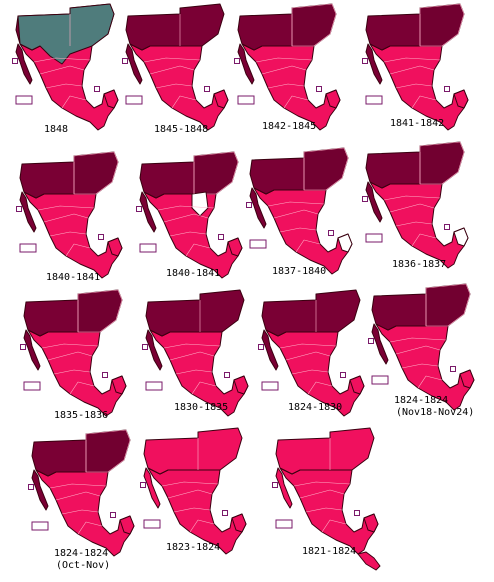 This screenshot has width=494, height=582. Describe the element at coordinates (200, 204) in the screenshot. I see `rio-grande-republic-region` at that location.